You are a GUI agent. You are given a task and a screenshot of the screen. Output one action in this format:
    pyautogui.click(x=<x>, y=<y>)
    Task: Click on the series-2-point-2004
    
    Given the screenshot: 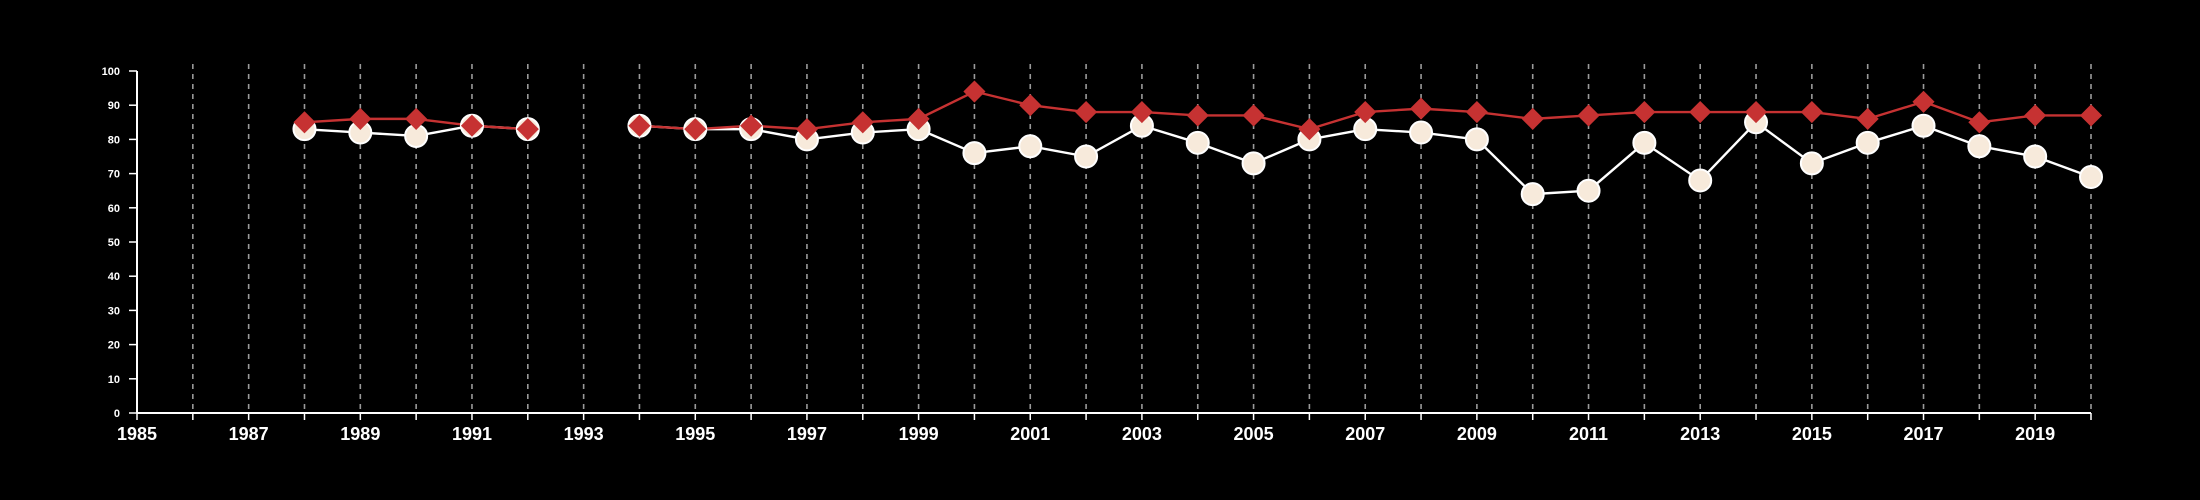 What is the action you would take?
    pyautogui.click(x=1197, y=115)
    